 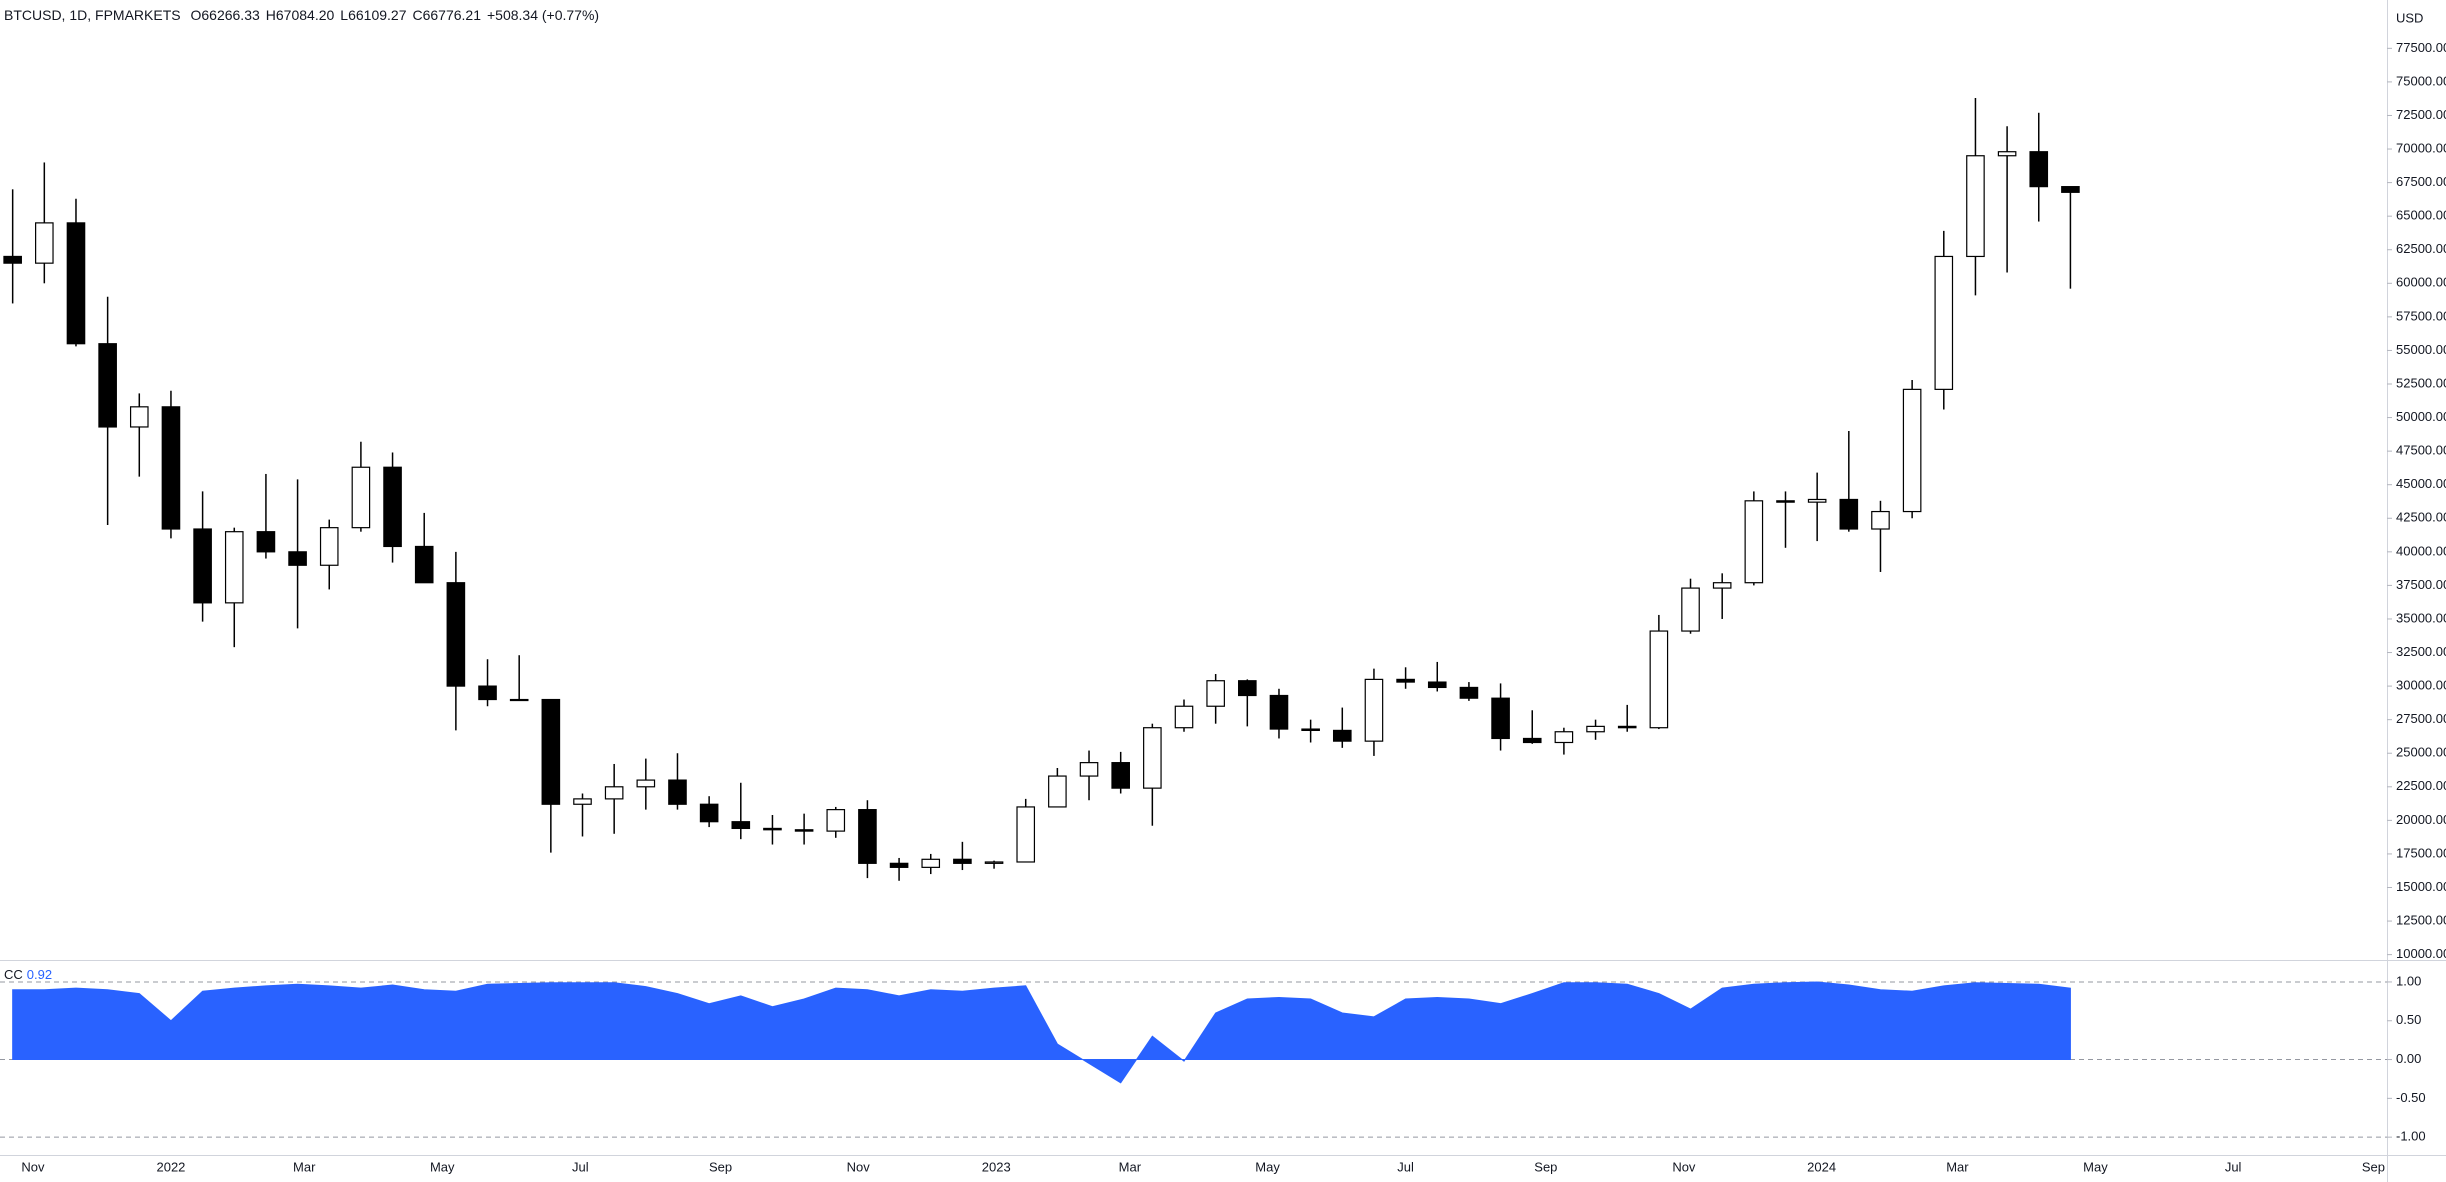 What do you see at coordinates (2408, 980) in the screenshot?
I see `y-tick-label: 1.00` at bounding box center [2408, 980].